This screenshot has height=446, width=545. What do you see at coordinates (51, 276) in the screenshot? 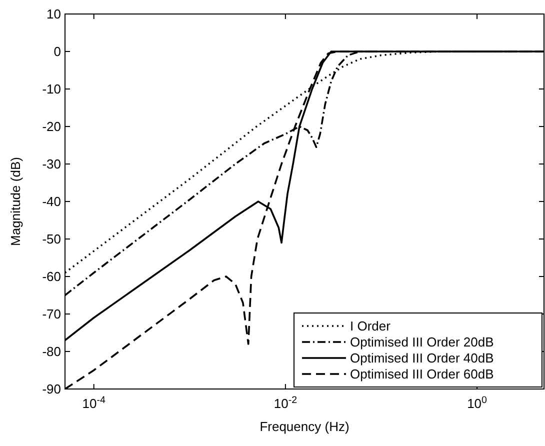
I see `y-tick-label: -60` at bounding box center [51, 276].